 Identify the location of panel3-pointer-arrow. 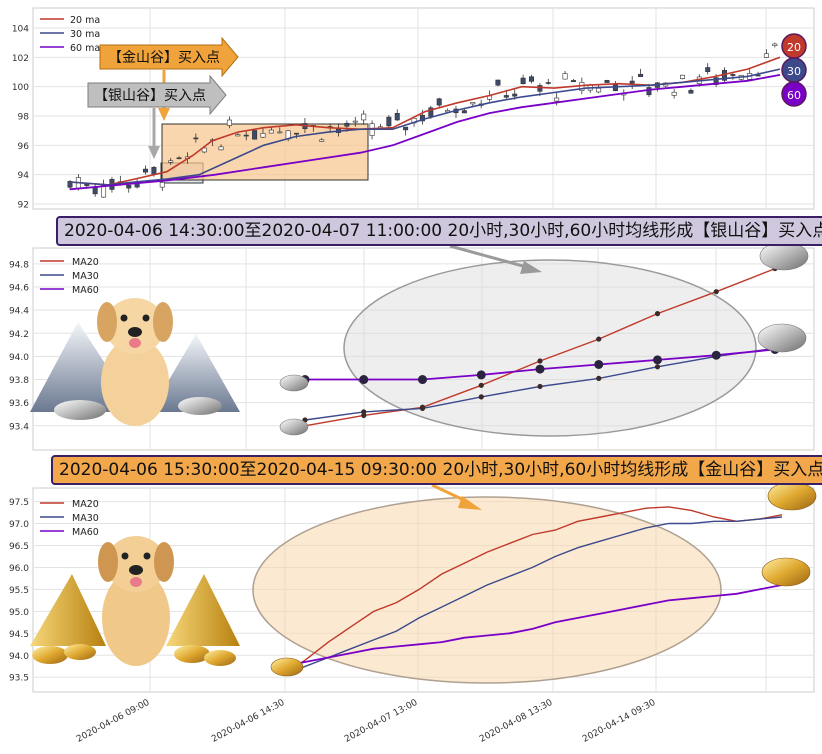
(456, 496).